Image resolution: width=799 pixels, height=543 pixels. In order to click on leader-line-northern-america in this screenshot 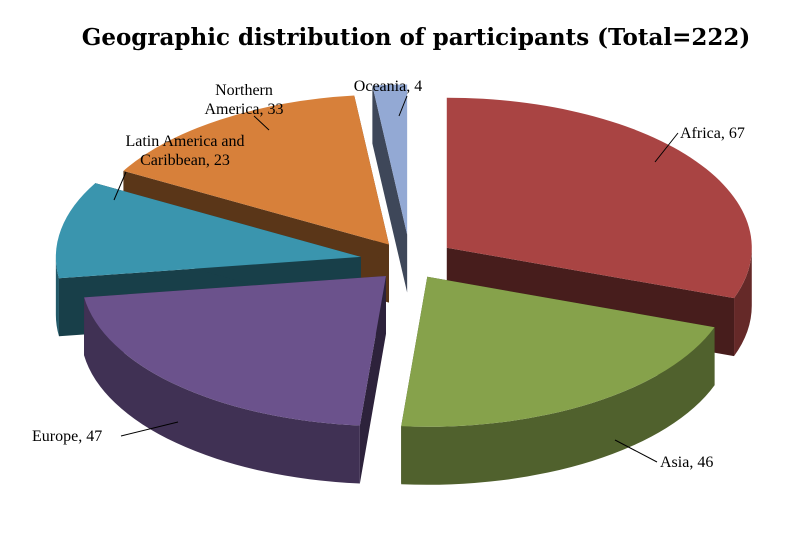, I will do `click(261, 123)`.